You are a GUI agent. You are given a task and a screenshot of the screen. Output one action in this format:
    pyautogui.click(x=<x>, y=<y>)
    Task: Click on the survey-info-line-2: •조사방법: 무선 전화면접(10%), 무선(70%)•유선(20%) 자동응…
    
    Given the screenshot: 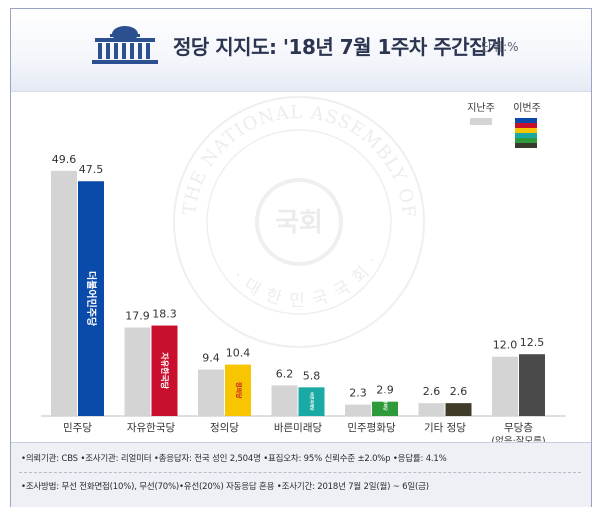 What is the action you would take?
    pyautogui.click(x=225, y=487)
    